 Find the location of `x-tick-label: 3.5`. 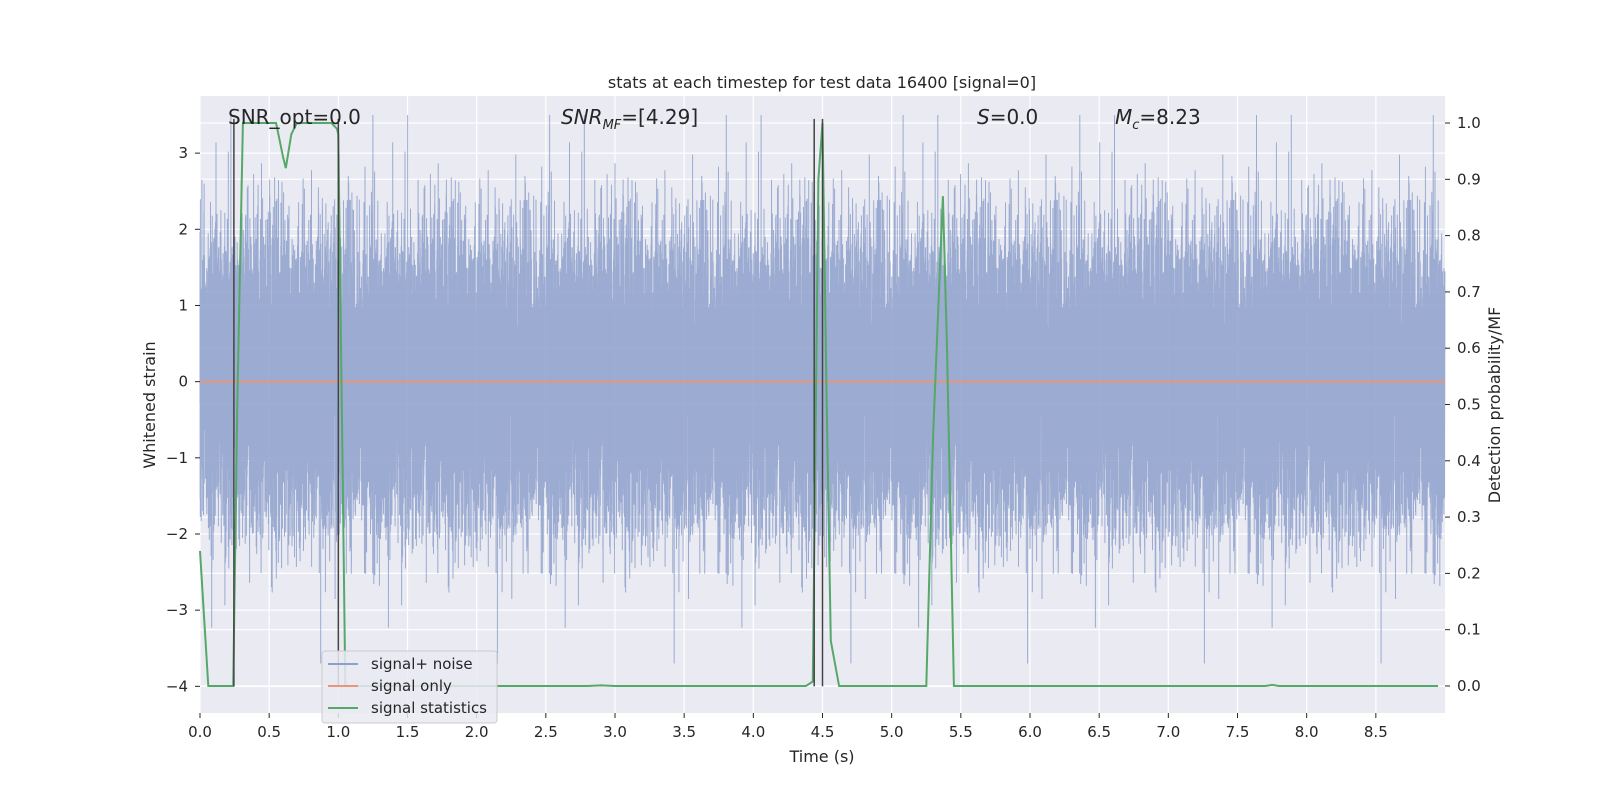

x-tick-label: 3.5 is located at coordinates (684, 732).